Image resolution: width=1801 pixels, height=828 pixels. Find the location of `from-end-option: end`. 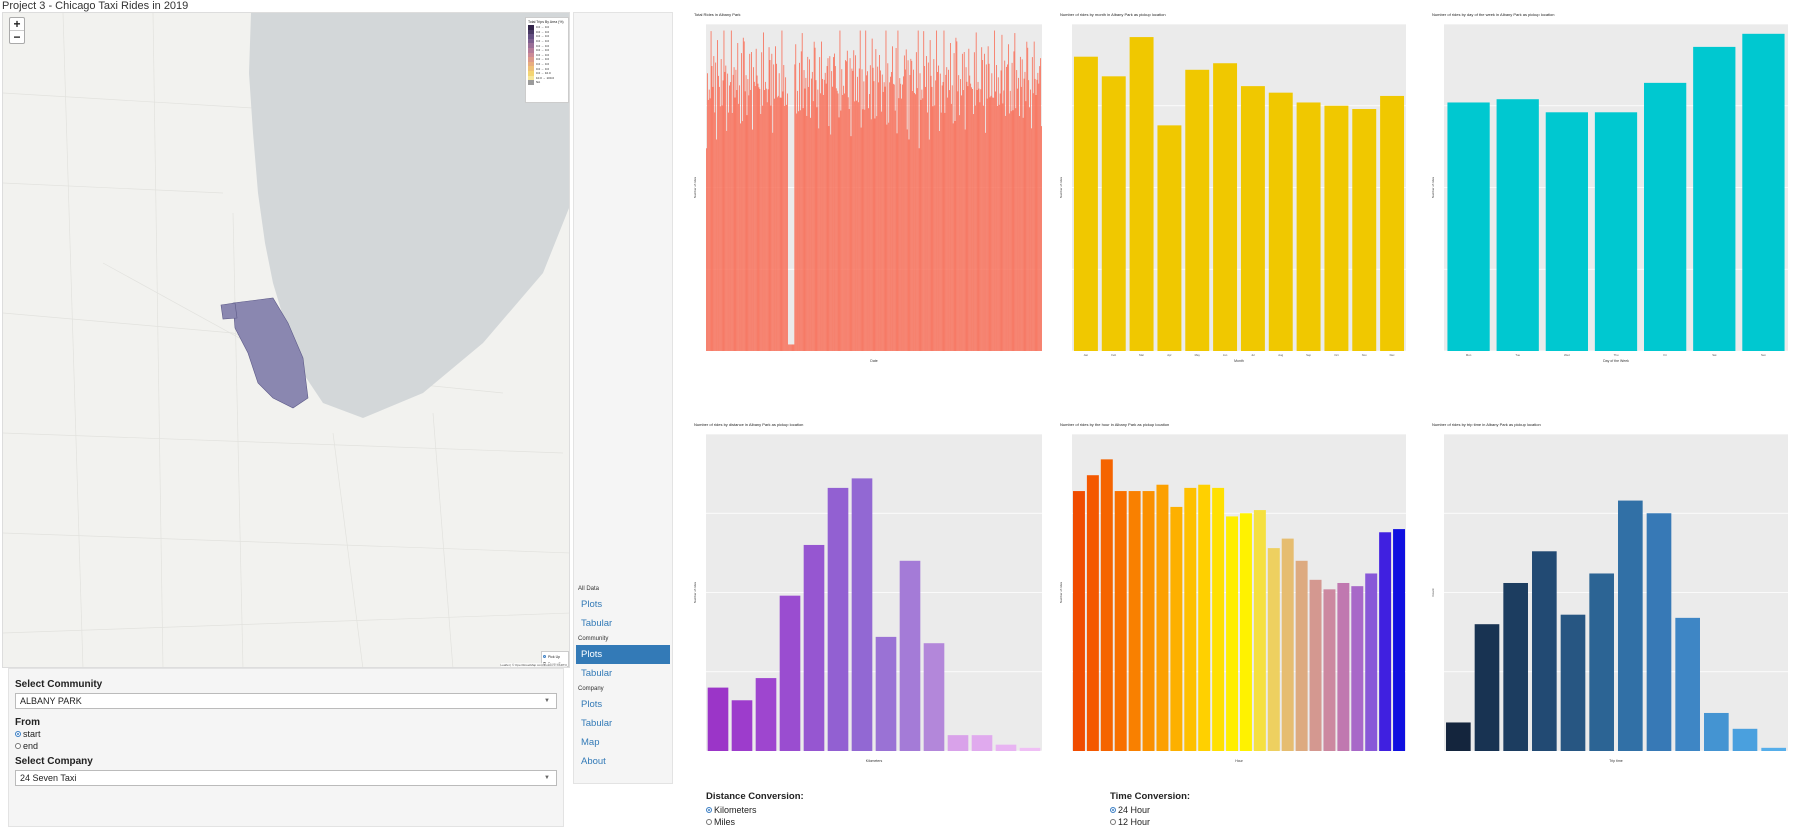

from-end-option: end is located at coordinates (286, 746).